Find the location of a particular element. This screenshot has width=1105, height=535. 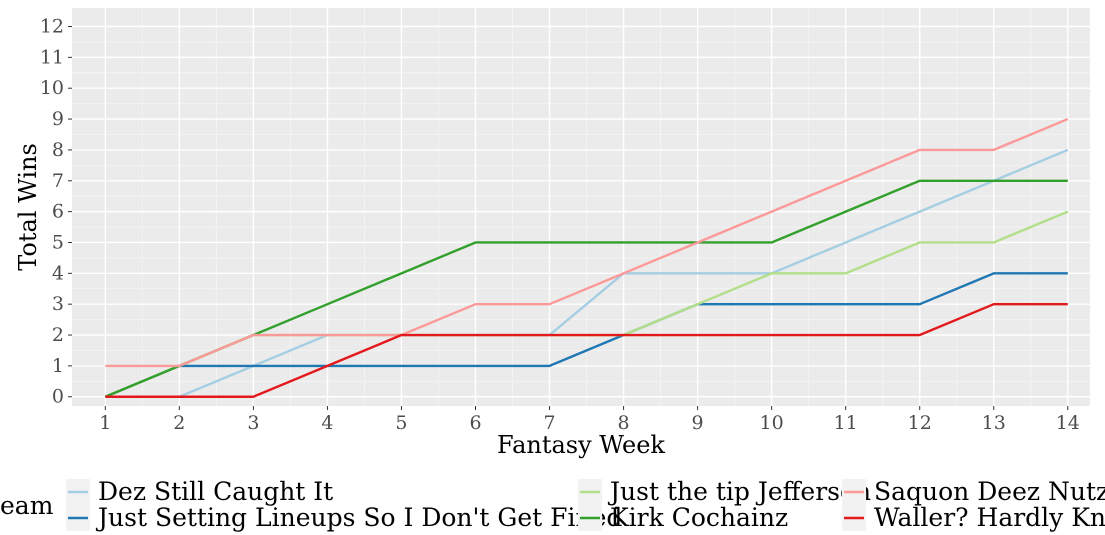

y-tick-label: 0 is located at coordinates (58, 397).